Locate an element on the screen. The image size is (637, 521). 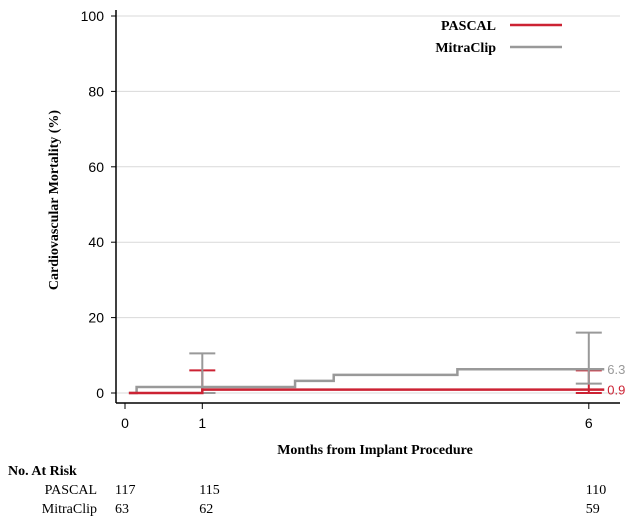
y-tick-label: 0 is located at coordinates (100, 393).